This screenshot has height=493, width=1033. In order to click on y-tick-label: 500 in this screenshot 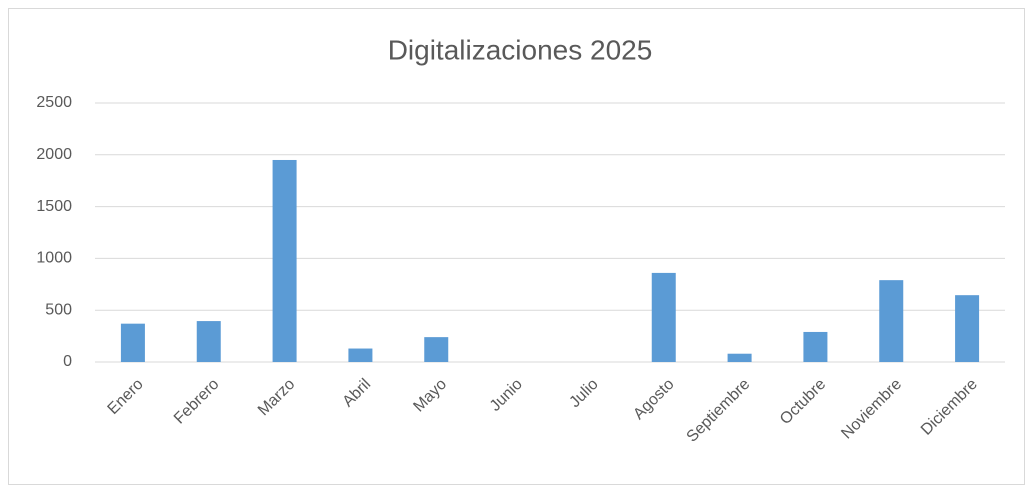, I will do `click(58, 309)`.